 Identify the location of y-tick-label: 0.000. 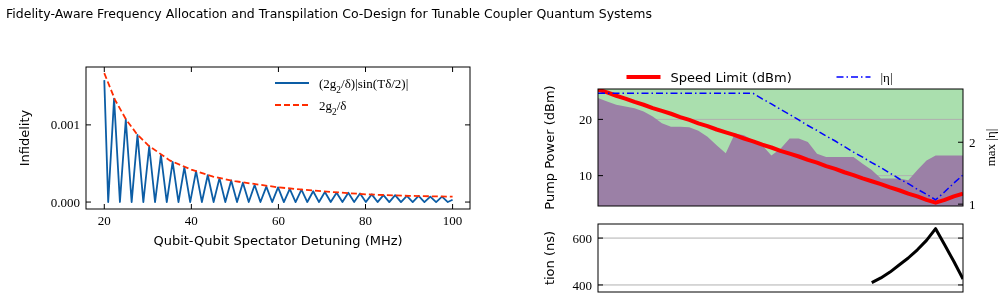
(65, 202).